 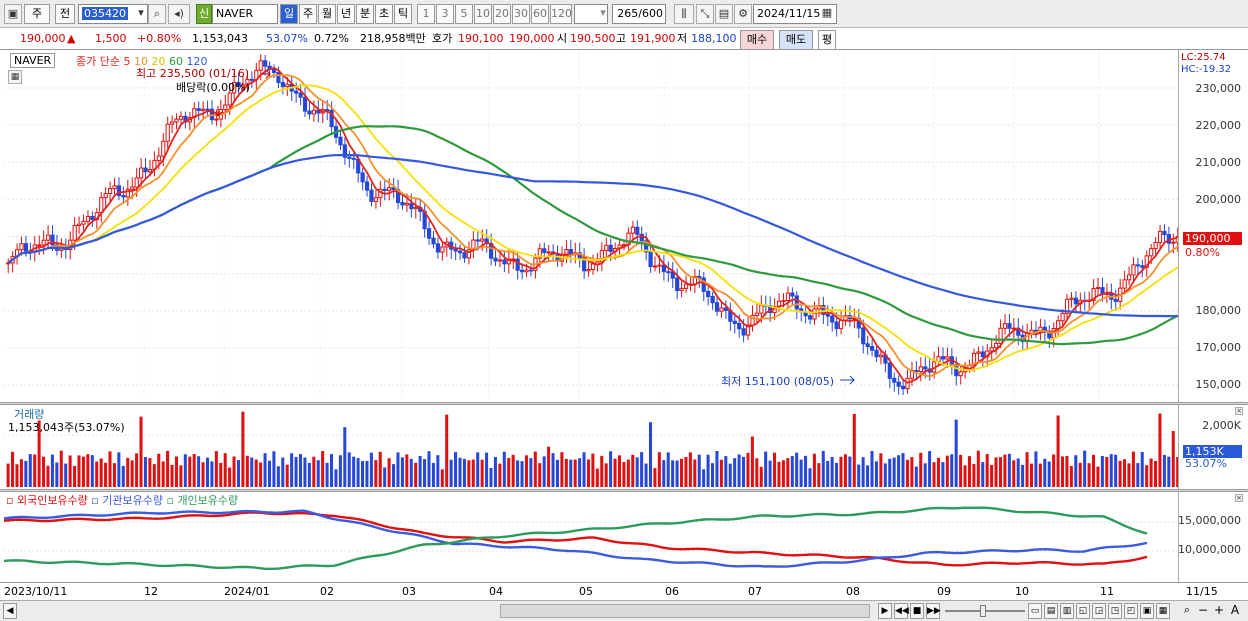 I want to click on tick-dropdown-icon: ▾, so click(x=603, y=12).